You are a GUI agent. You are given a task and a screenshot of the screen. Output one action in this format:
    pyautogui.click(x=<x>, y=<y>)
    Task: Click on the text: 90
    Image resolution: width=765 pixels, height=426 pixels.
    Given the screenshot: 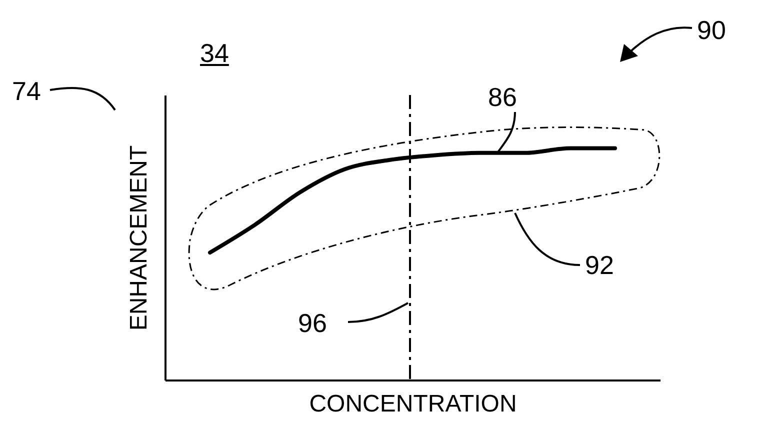 What is the action you would take?
    pyautogui.click(x=711, y=30)
    